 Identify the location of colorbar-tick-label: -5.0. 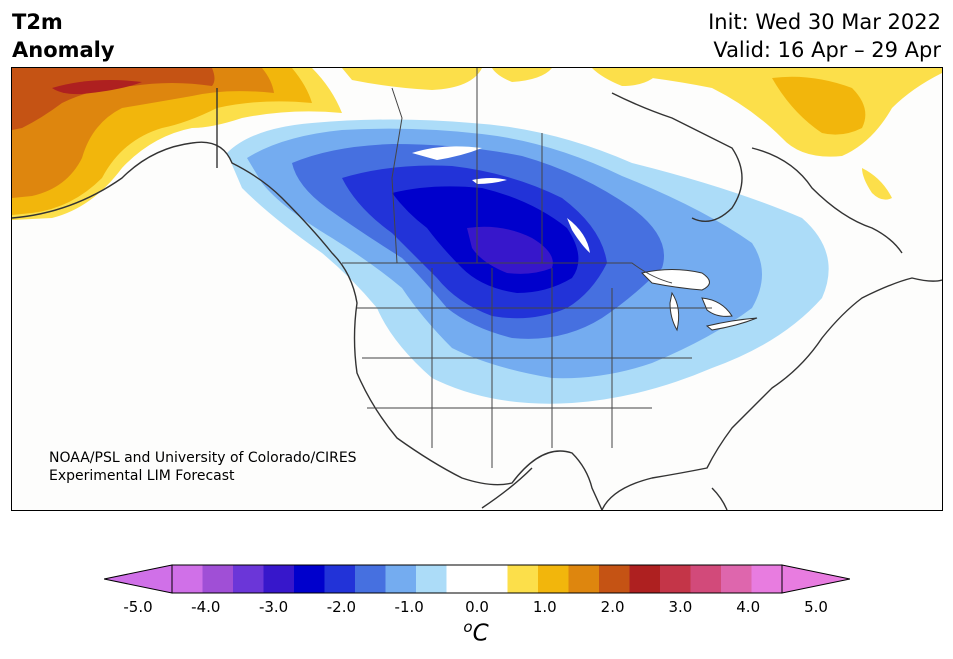
(138, 607).